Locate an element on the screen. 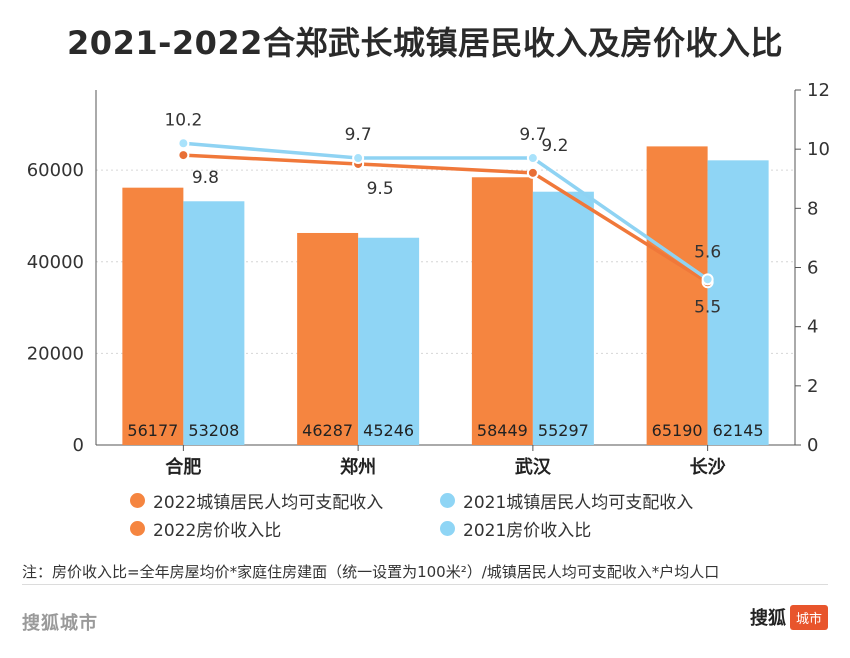  y-right-tick-label: 10 is located at coordinates (818, 149).